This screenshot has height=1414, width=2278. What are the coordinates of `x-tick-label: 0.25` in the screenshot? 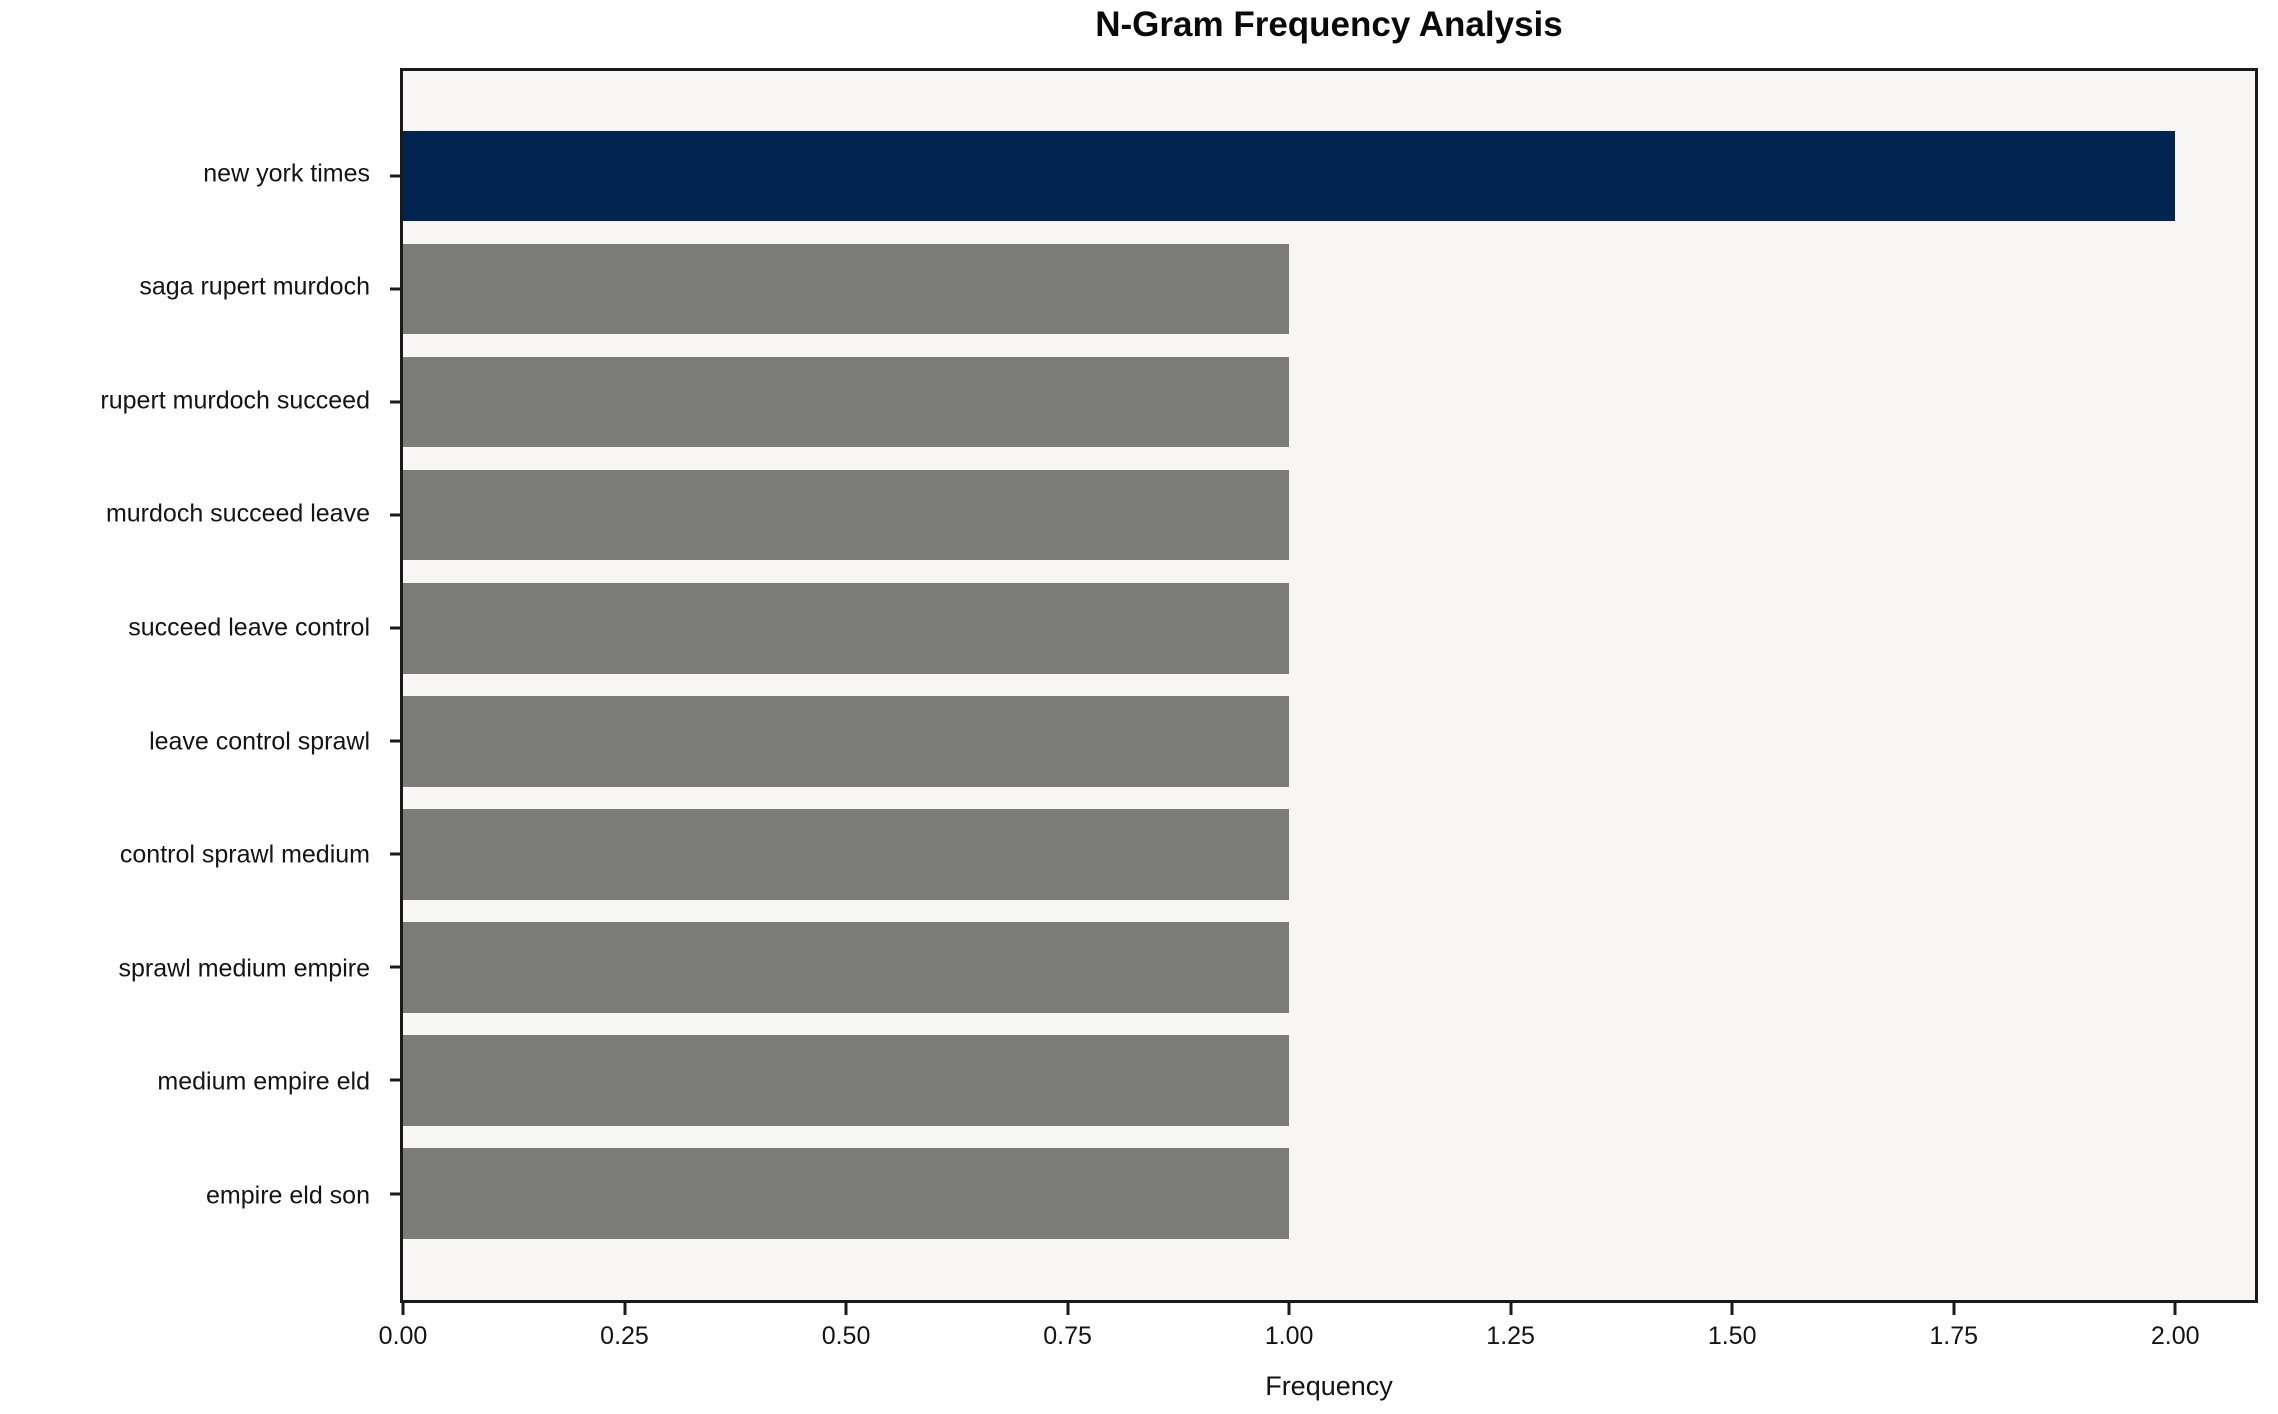 It's located at (624, 1336).